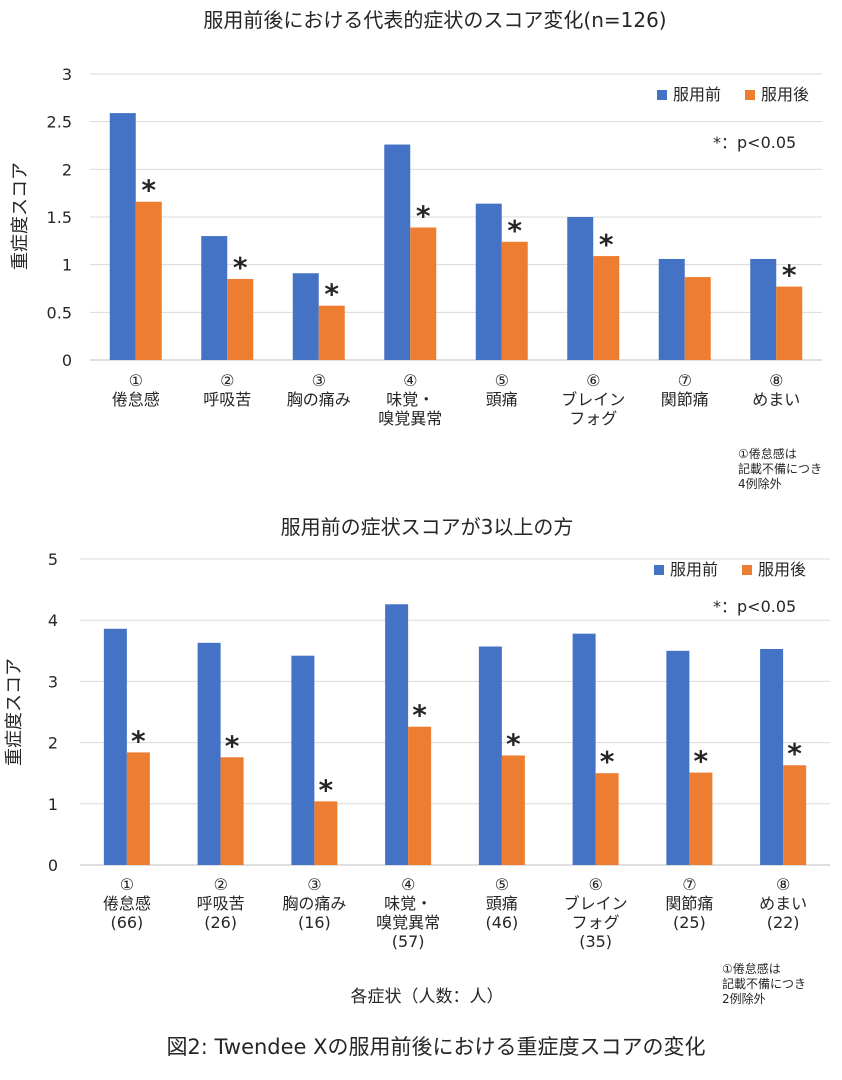  What do you see at coordinates (744, 998) in the screenshot?
I see `footnote: 2例除外` at bounding box center [744, 998].